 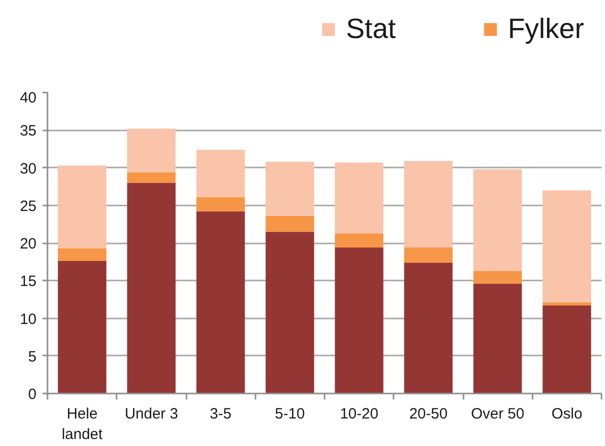 What do you see at coordinates (28, 98) in the screenshot?
I see `y-tick-label: 40` at bounding box center [28, 98].